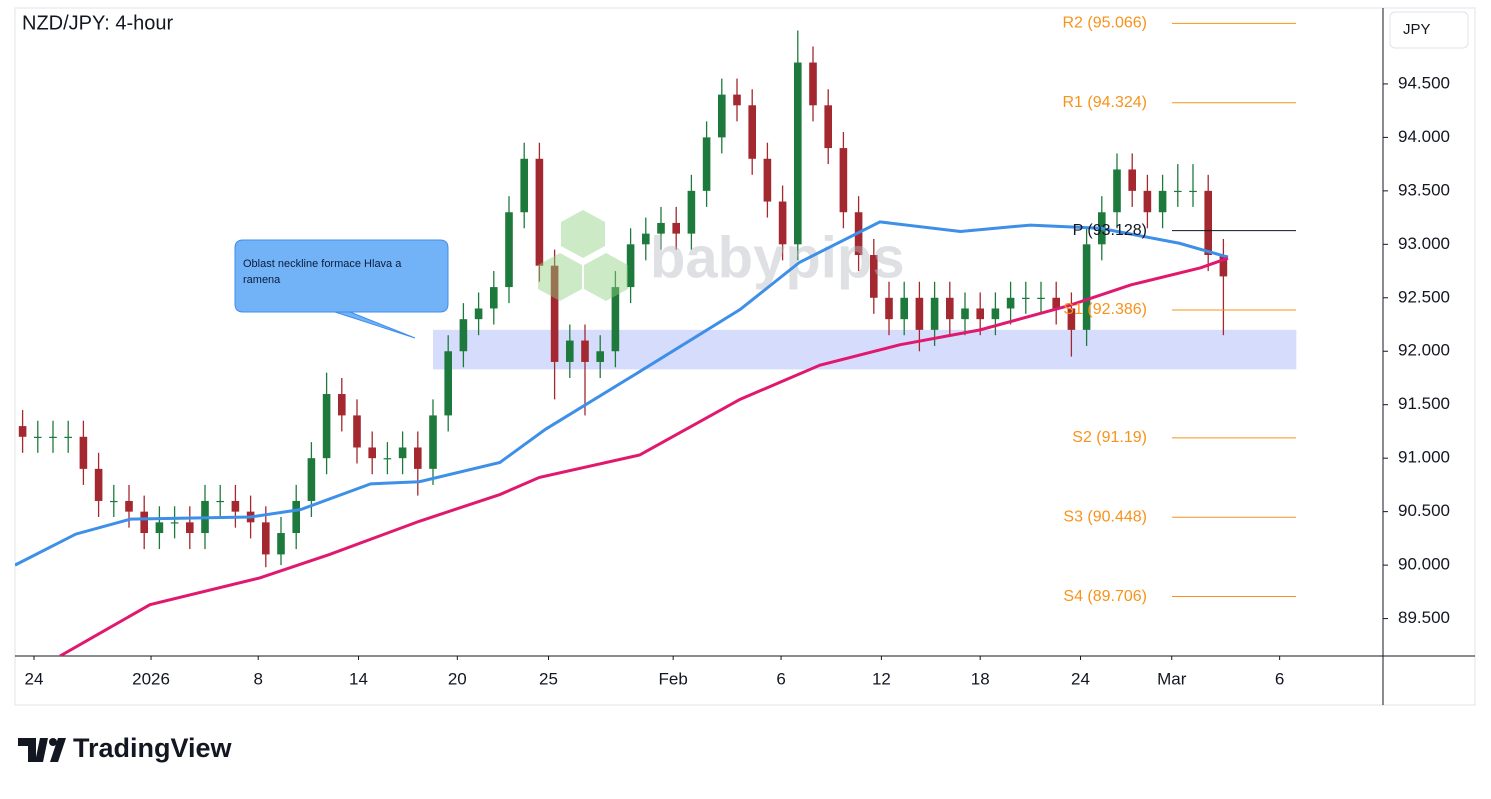 This screenshot has width=1491, height=799. What do you see at coordinates (865, 349) in the screenshot?
I see `neckline-zone` at bounding box center [865, 349].